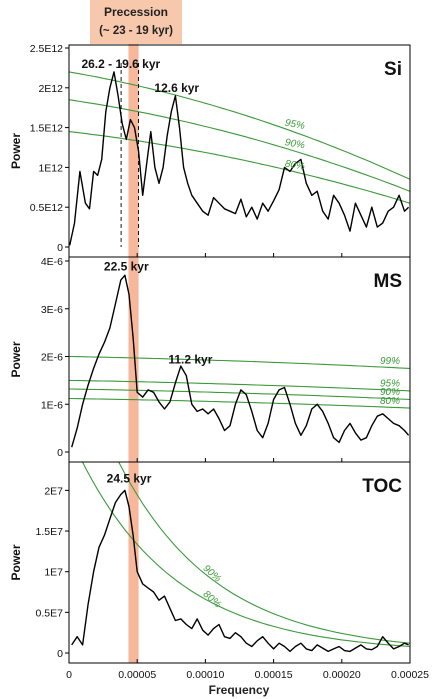 Image resolution: width=432 pixels, height=699 pixels. I want to click on panel-0-name: Si, so click(393, 69).